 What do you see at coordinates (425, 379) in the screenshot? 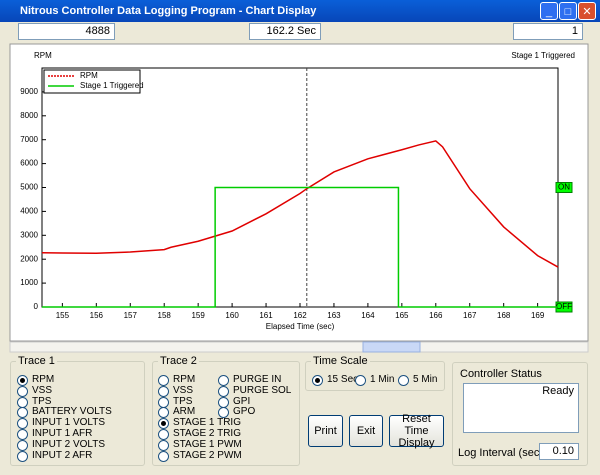
I see `radio-label: 5 Min` at bounding box center [425, 379].